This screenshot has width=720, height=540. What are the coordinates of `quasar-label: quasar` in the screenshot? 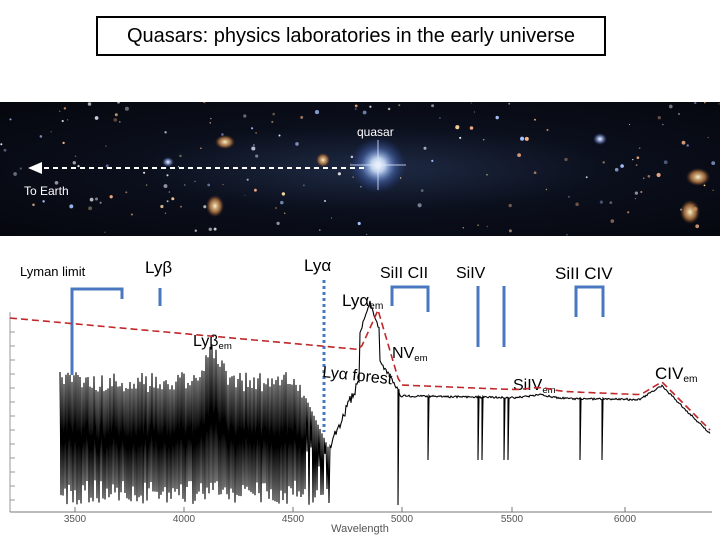 It's located at (375, 132).